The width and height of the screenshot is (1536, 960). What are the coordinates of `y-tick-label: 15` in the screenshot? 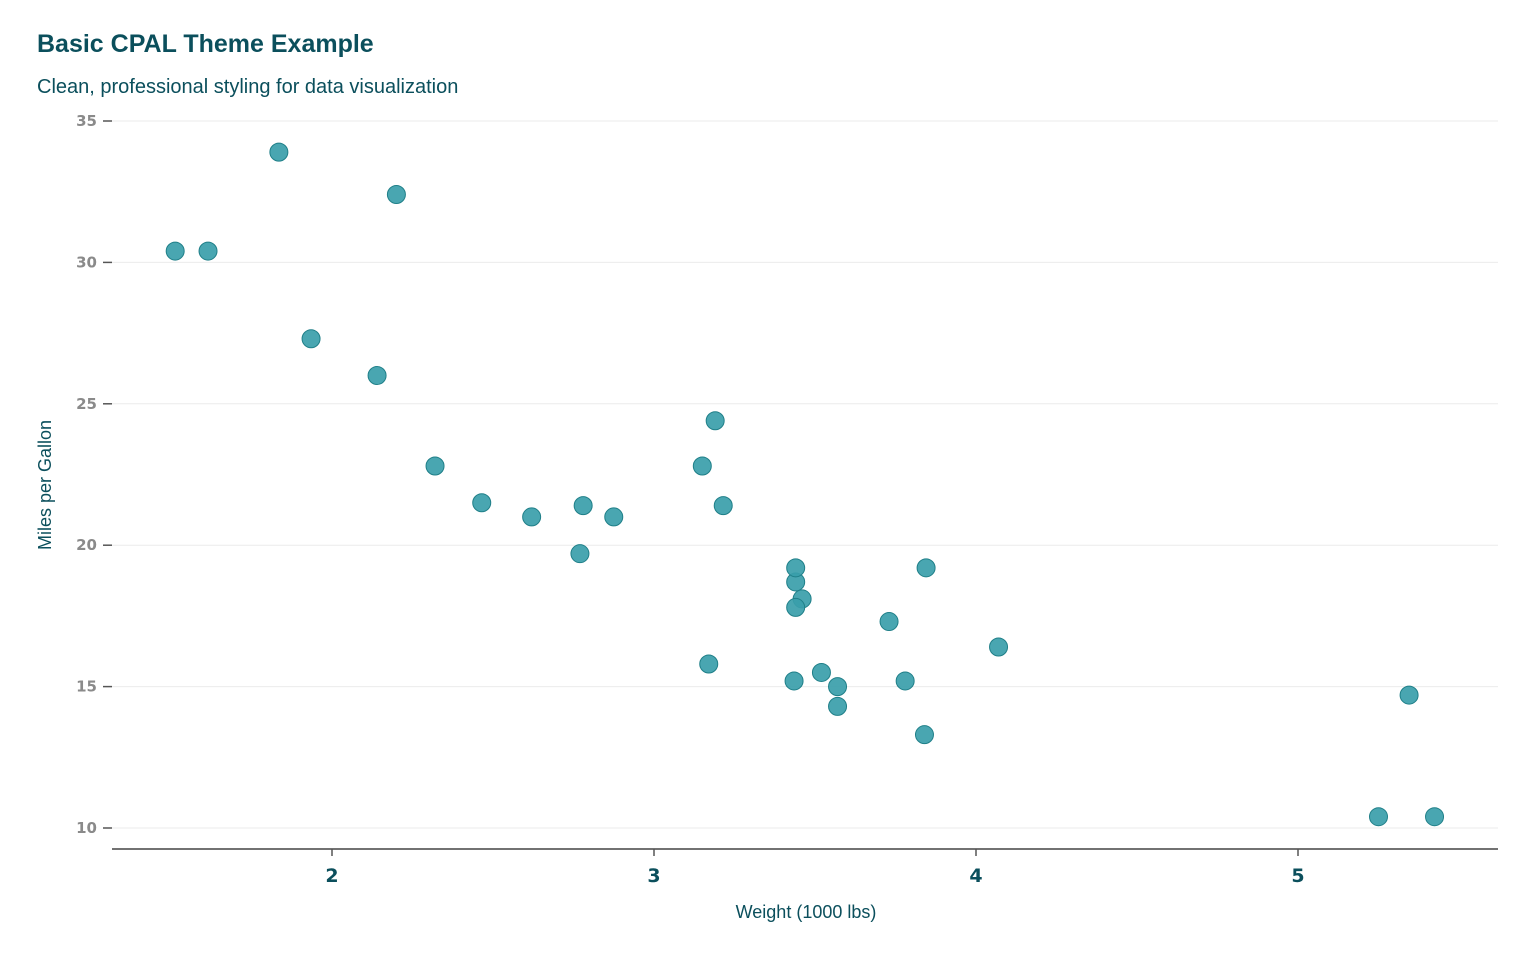 It's located at (86, 687).